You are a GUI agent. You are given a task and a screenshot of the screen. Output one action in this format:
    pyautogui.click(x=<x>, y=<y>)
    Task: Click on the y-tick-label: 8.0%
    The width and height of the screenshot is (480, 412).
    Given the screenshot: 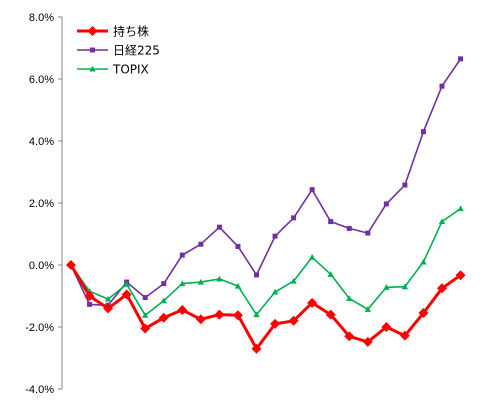 What is the action you would take?
    pyautogui.click(x=41, y=18)
    